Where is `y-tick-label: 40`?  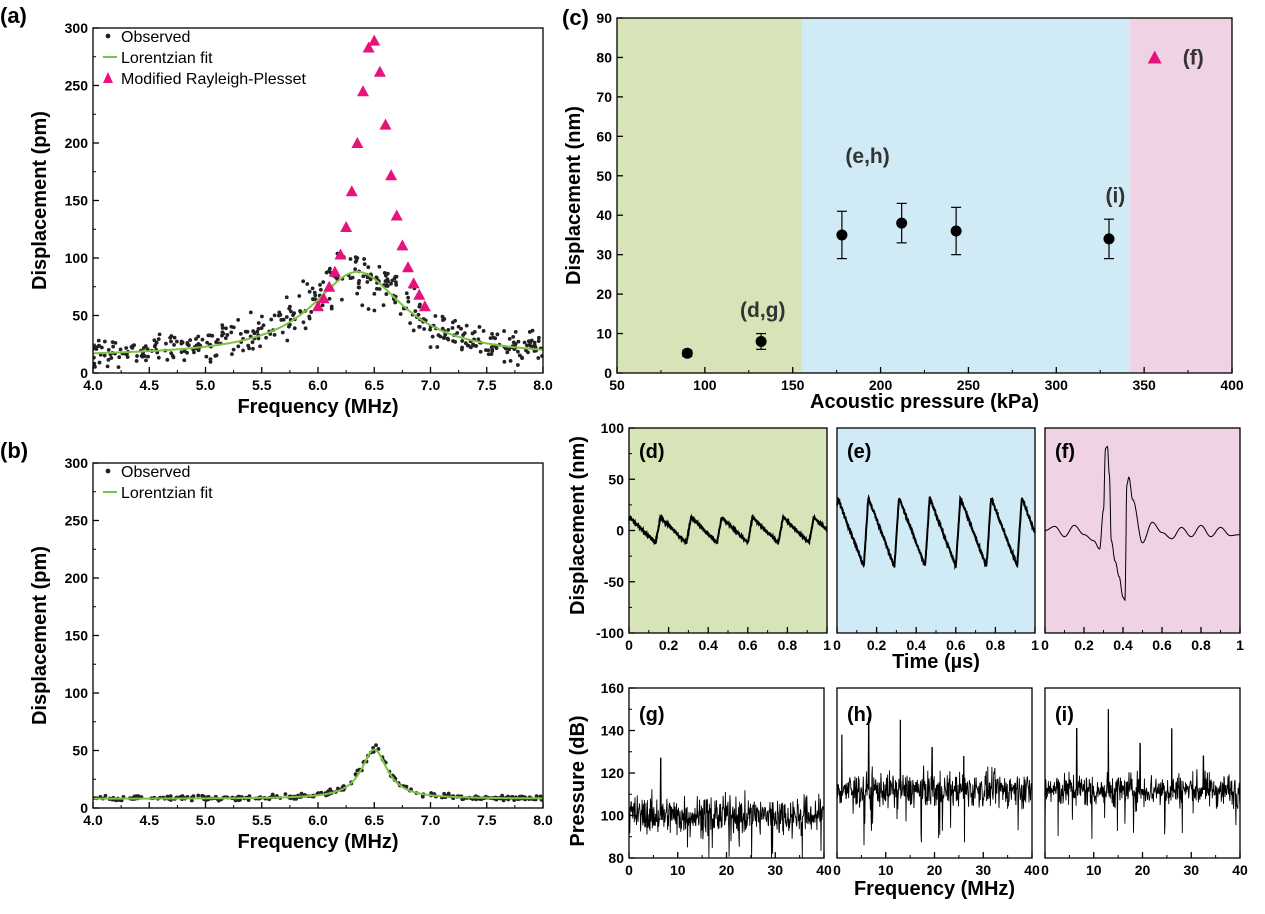
y-tick-label: 40 is located at coordinates (604, 215).